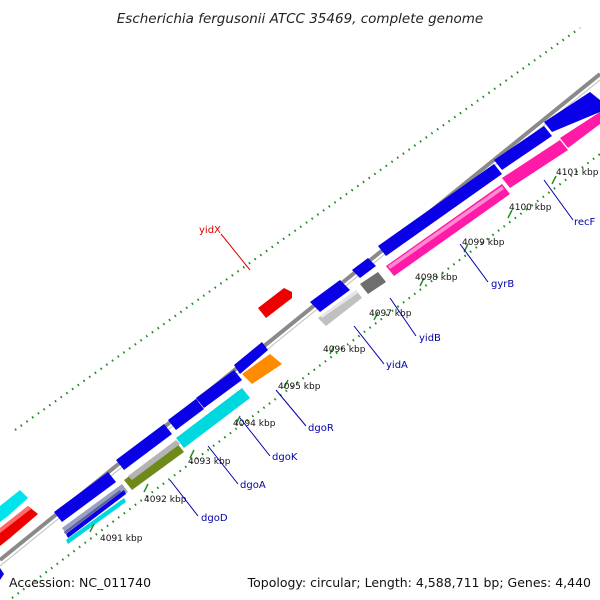 Image resolution: width=600 pixels, height=600 pixels. What do you see at coordinates (214, 518) in the screenshot?
I see `gene-label-dgoD: dgoD` at bounding box center [214, 518].